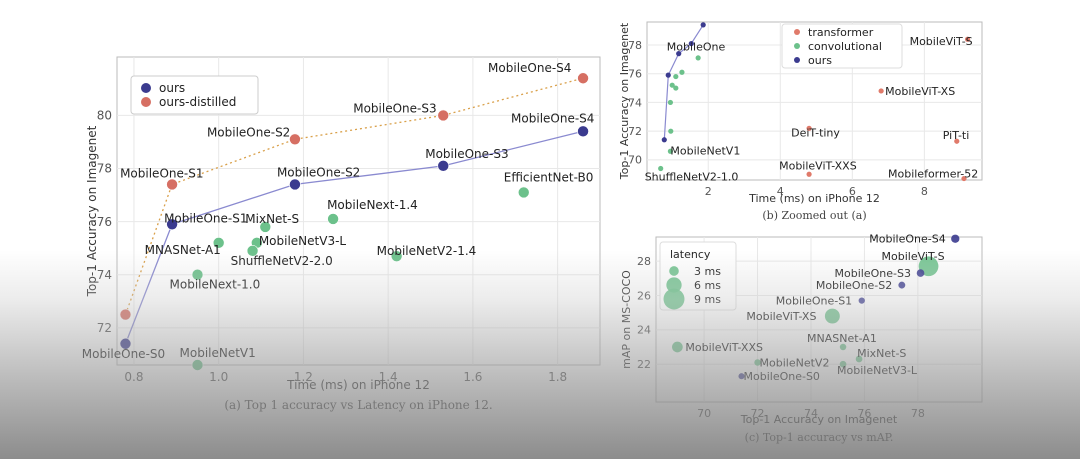 The image size is (1080, 459). Describe the element at coordinates (172, 88) in the screenshot. I see `legend-label: ours` at that location.